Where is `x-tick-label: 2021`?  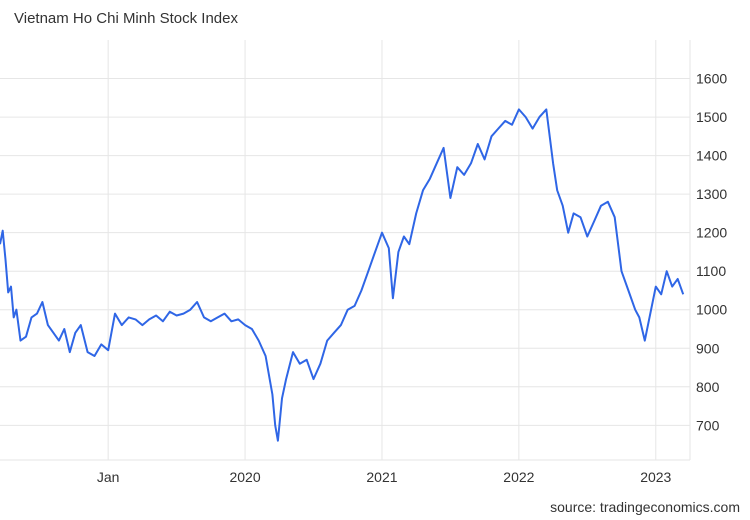 x-tick-label: 2021 is located at coordinates (381, 477).